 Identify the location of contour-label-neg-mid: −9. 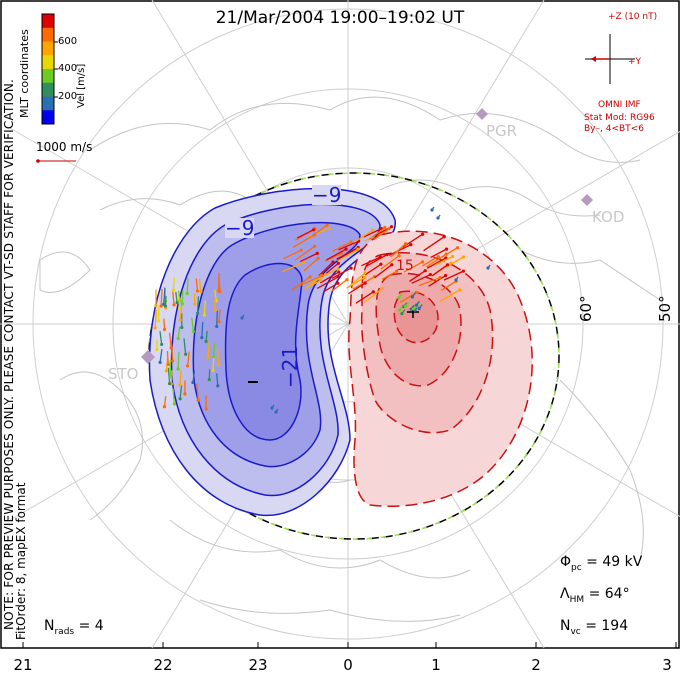
(327, 195).